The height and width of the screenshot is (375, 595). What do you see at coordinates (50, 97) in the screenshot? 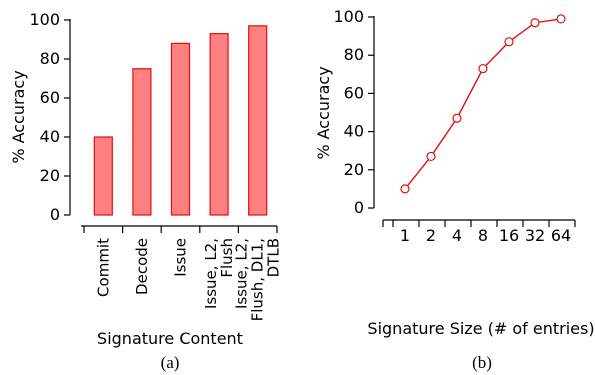
I see `bar-chart-y-tick-label: 60` at bounding box center [50, 97].